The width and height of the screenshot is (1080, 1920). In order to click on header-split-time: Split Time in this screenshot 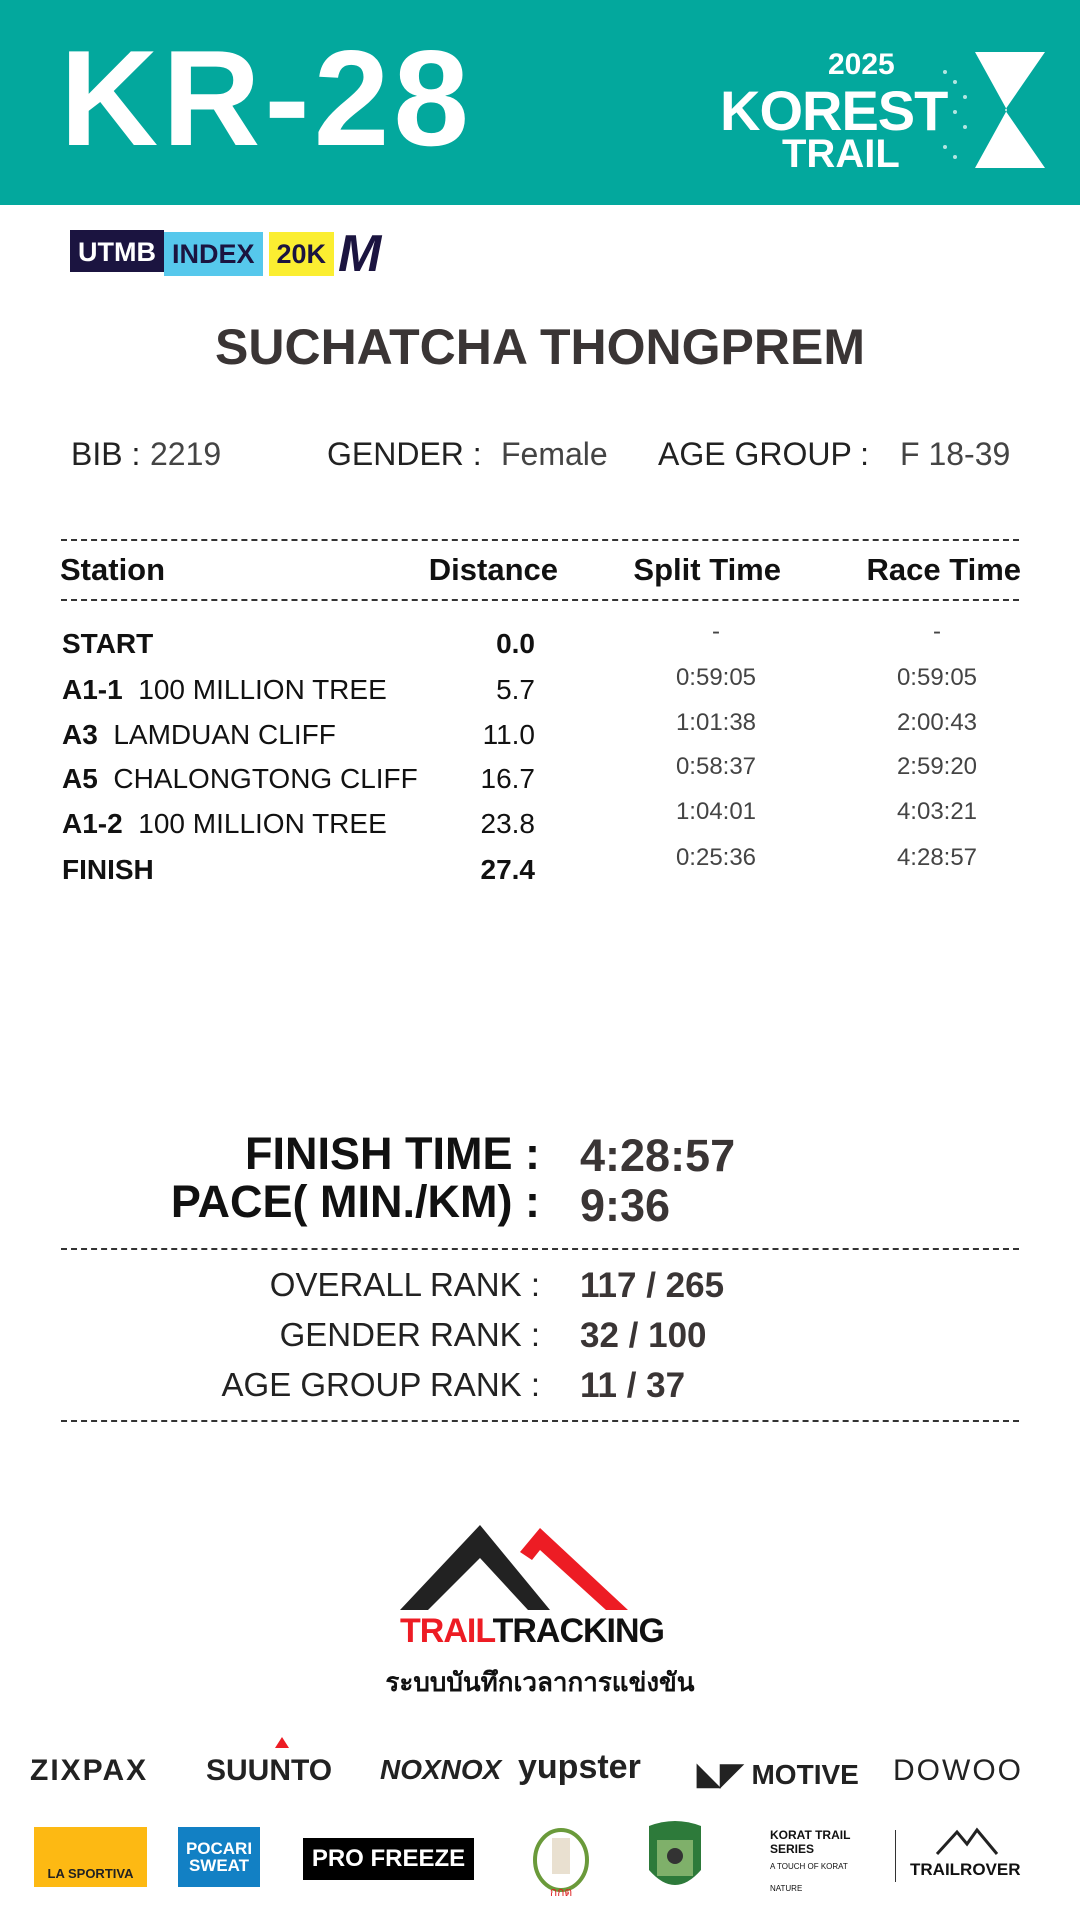, I will do `click(707, 569)`.